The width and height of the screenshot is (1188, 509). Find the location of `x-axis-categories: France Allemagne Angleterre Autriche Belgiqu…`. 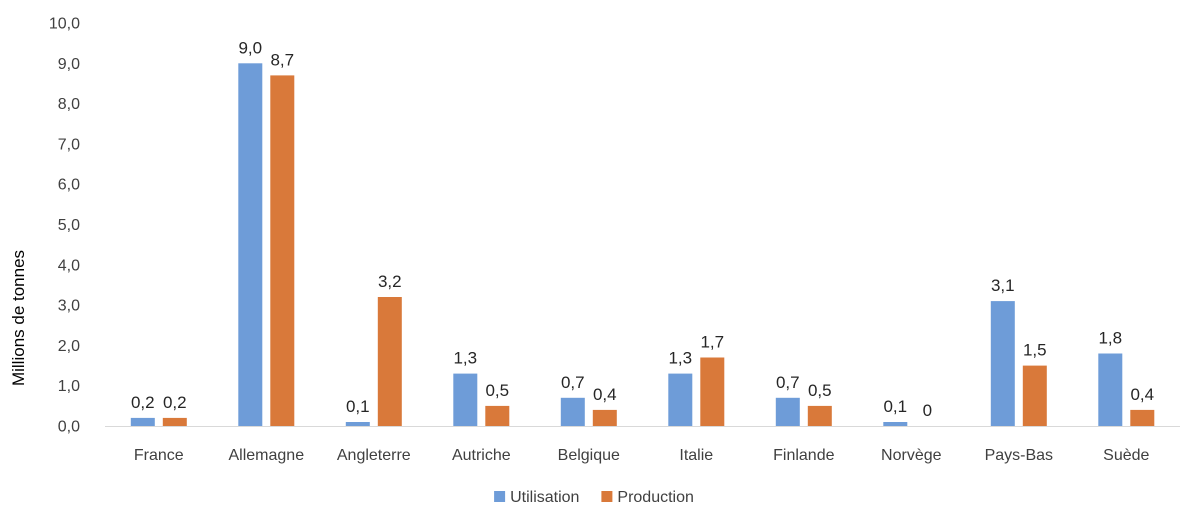

x-axis-categories: France Allemagne Angleterre Autriche Belgiqu… is located at coordinates (642, 455).